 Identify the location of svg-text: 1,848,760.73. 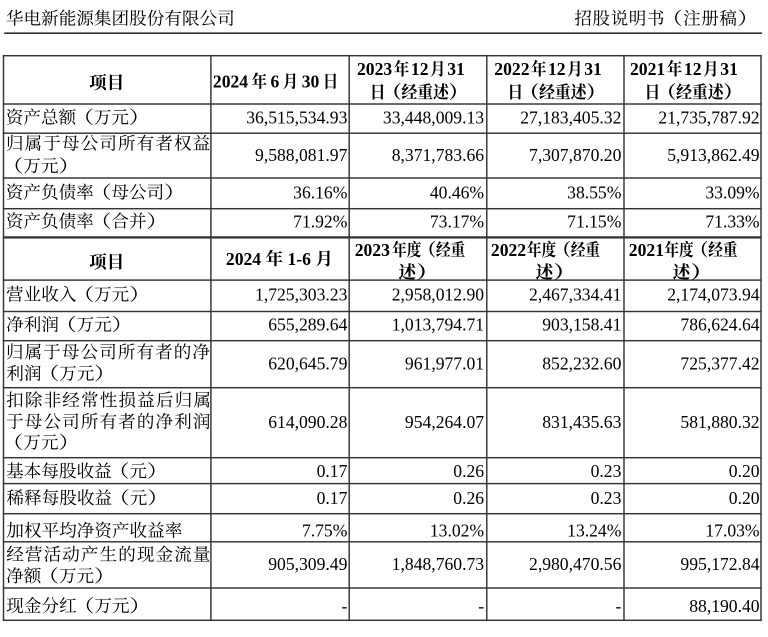
(438, 564).